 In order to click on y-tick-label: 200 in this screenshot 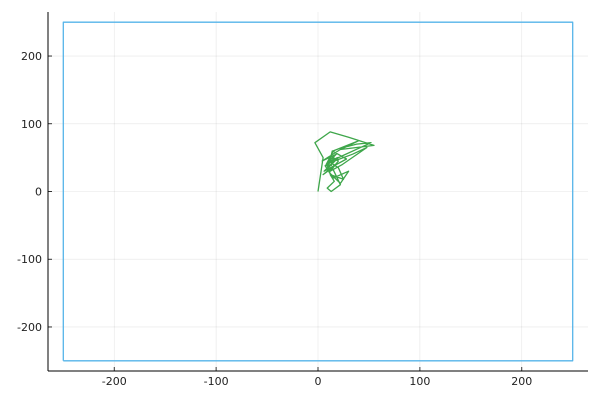, I will do `click(31, 56)`.